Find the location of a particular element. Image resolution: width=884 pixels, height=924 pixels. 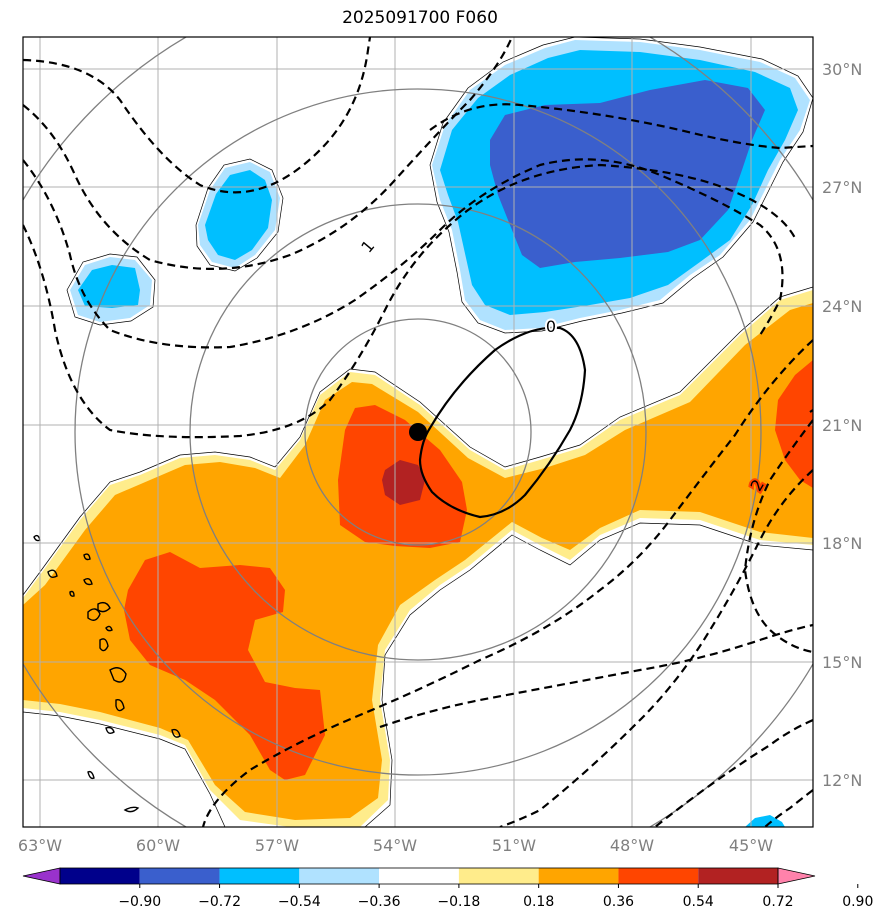

lon-label: 51°W is located at coordinates (514, 845).